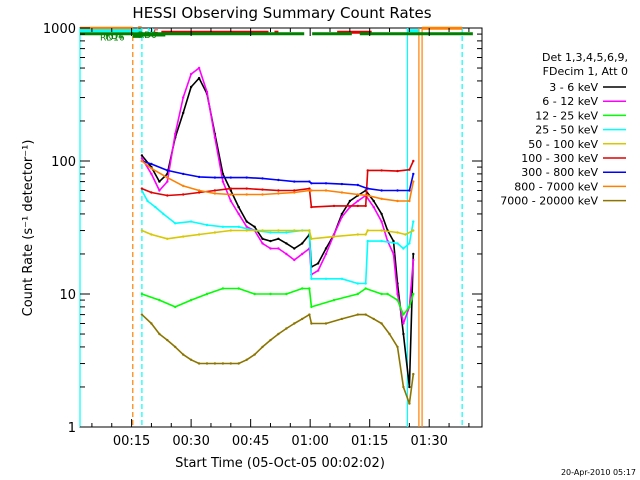  Describe the element at coordinates (280, 463) in the screenshot. I see `x-axis-label: Start Time (05-Oct-05 00:02:02)` at that location.